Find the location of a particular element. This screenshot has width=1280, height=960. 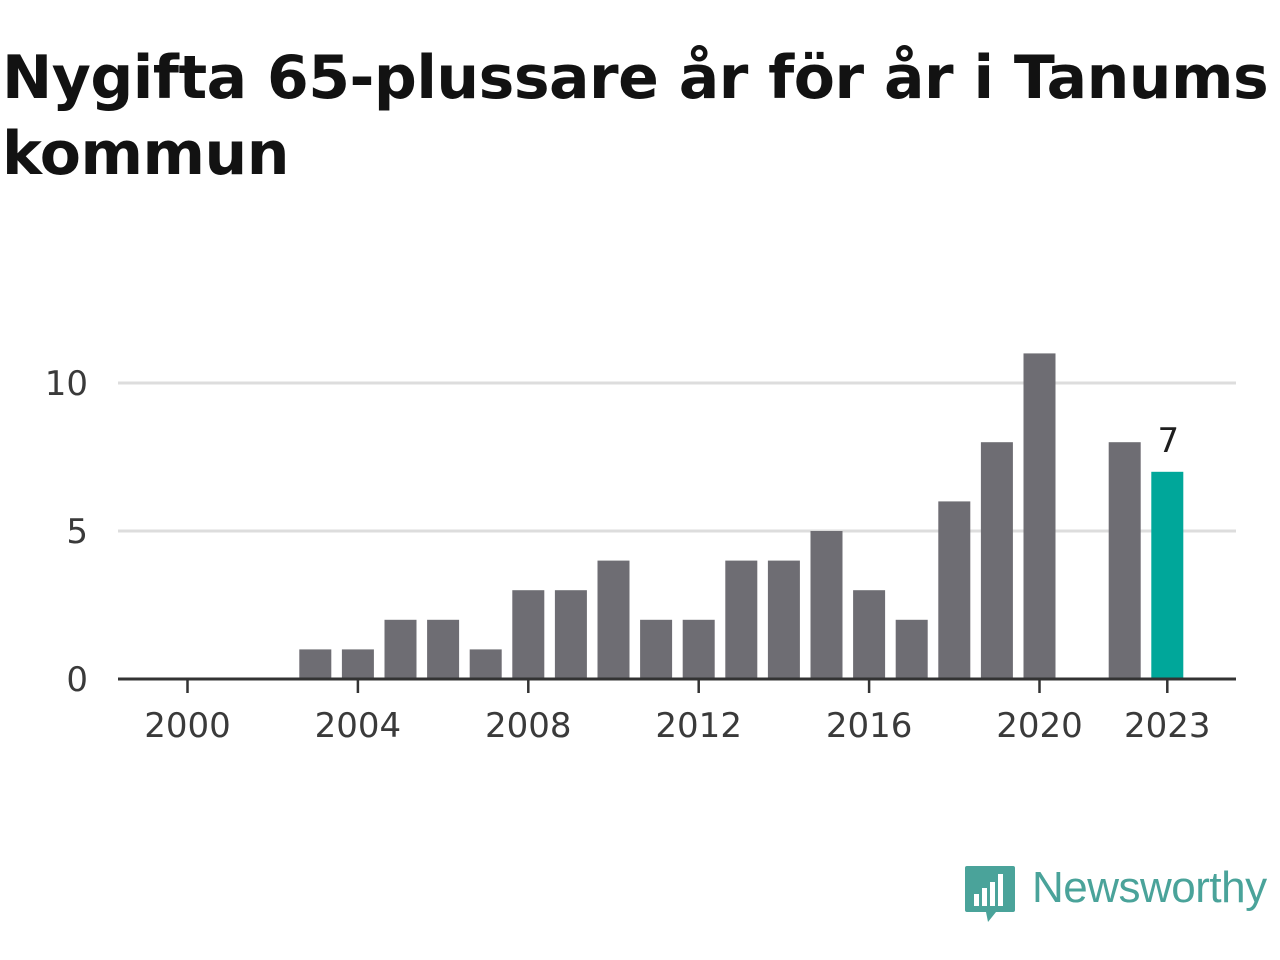

data-label: 7 is located at coordinates (1168, 441).